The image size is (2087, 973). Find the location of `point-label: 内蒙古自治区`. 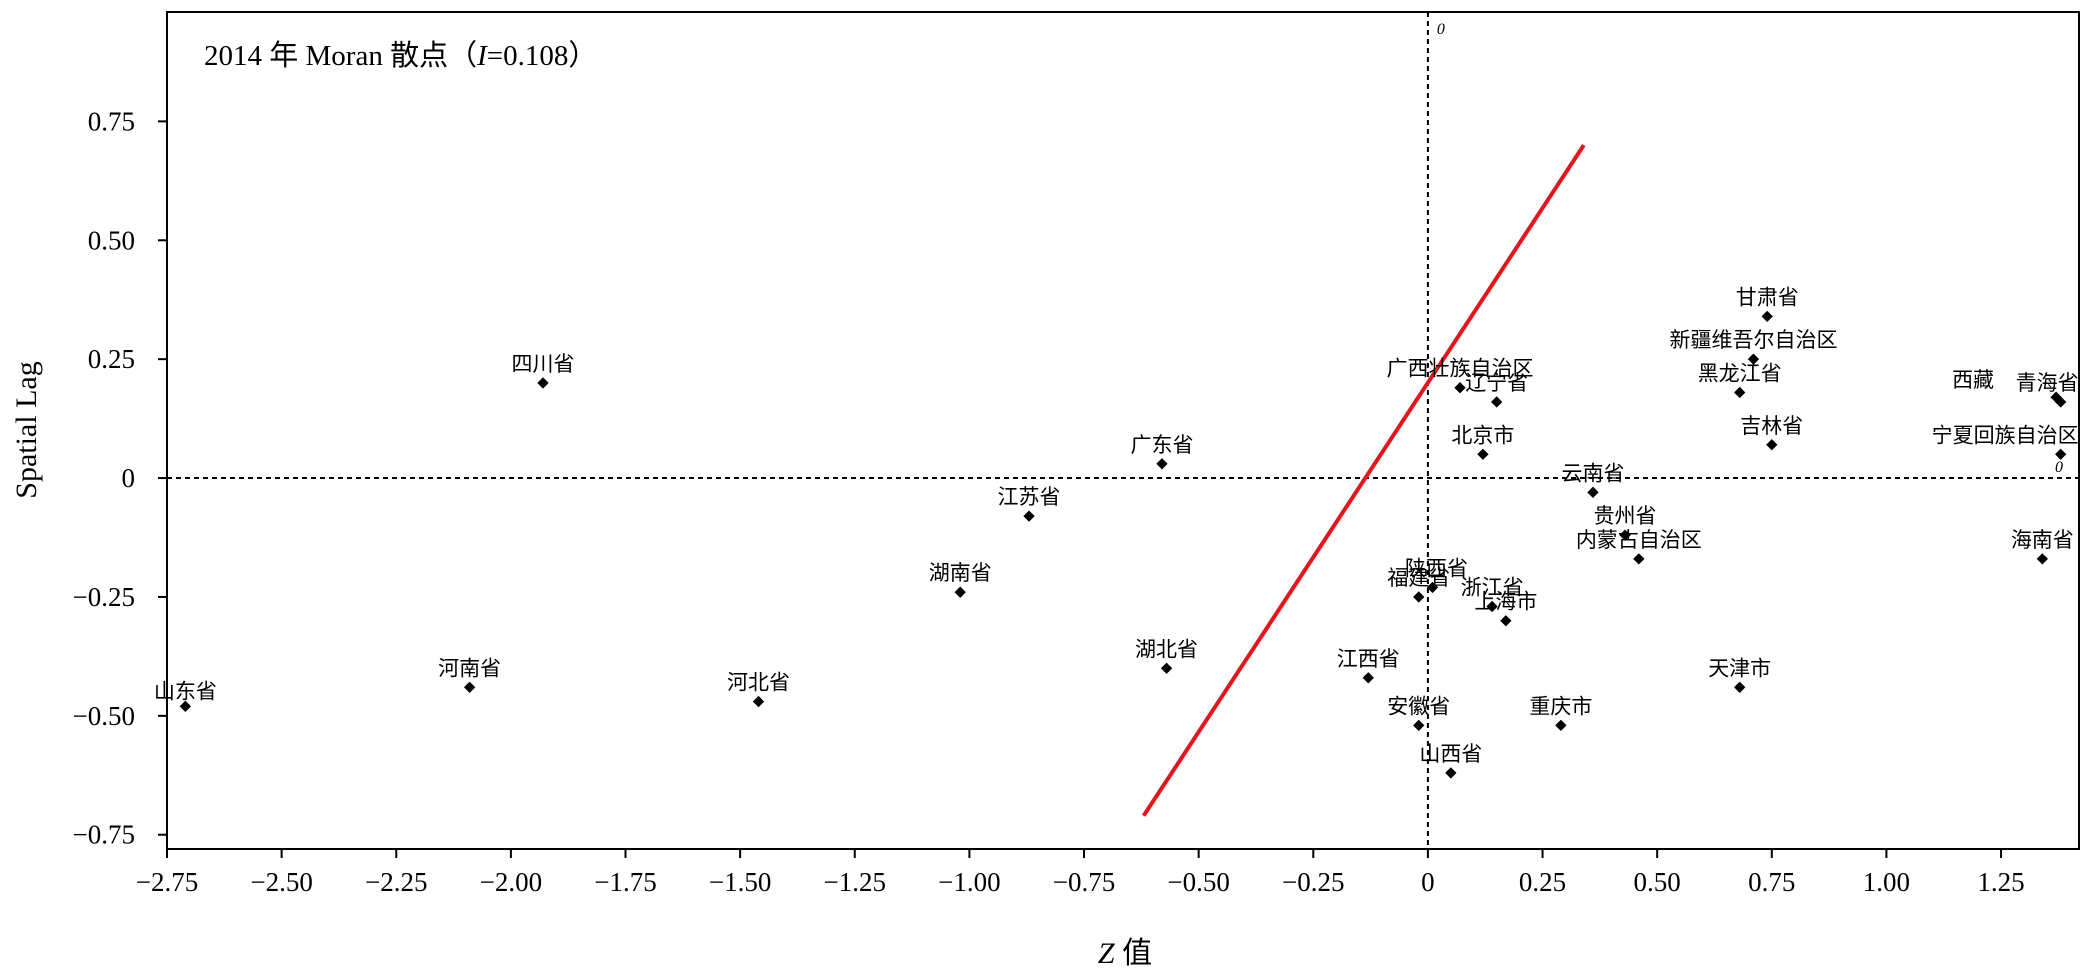

point-label: 内蒙古自治区 is located at coordinates (1639, 540).